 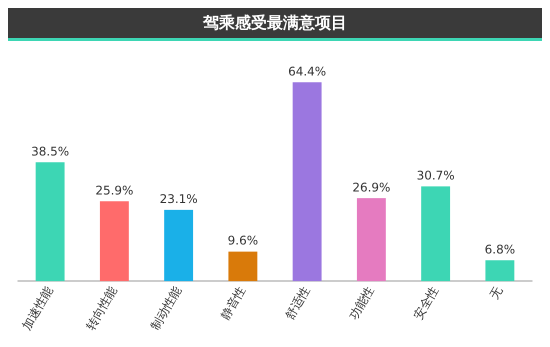 What do you see at coordinates (361, 303) in the screenshot?
I see `x-tick-label: 功能性` at bounding box center [361, 303].